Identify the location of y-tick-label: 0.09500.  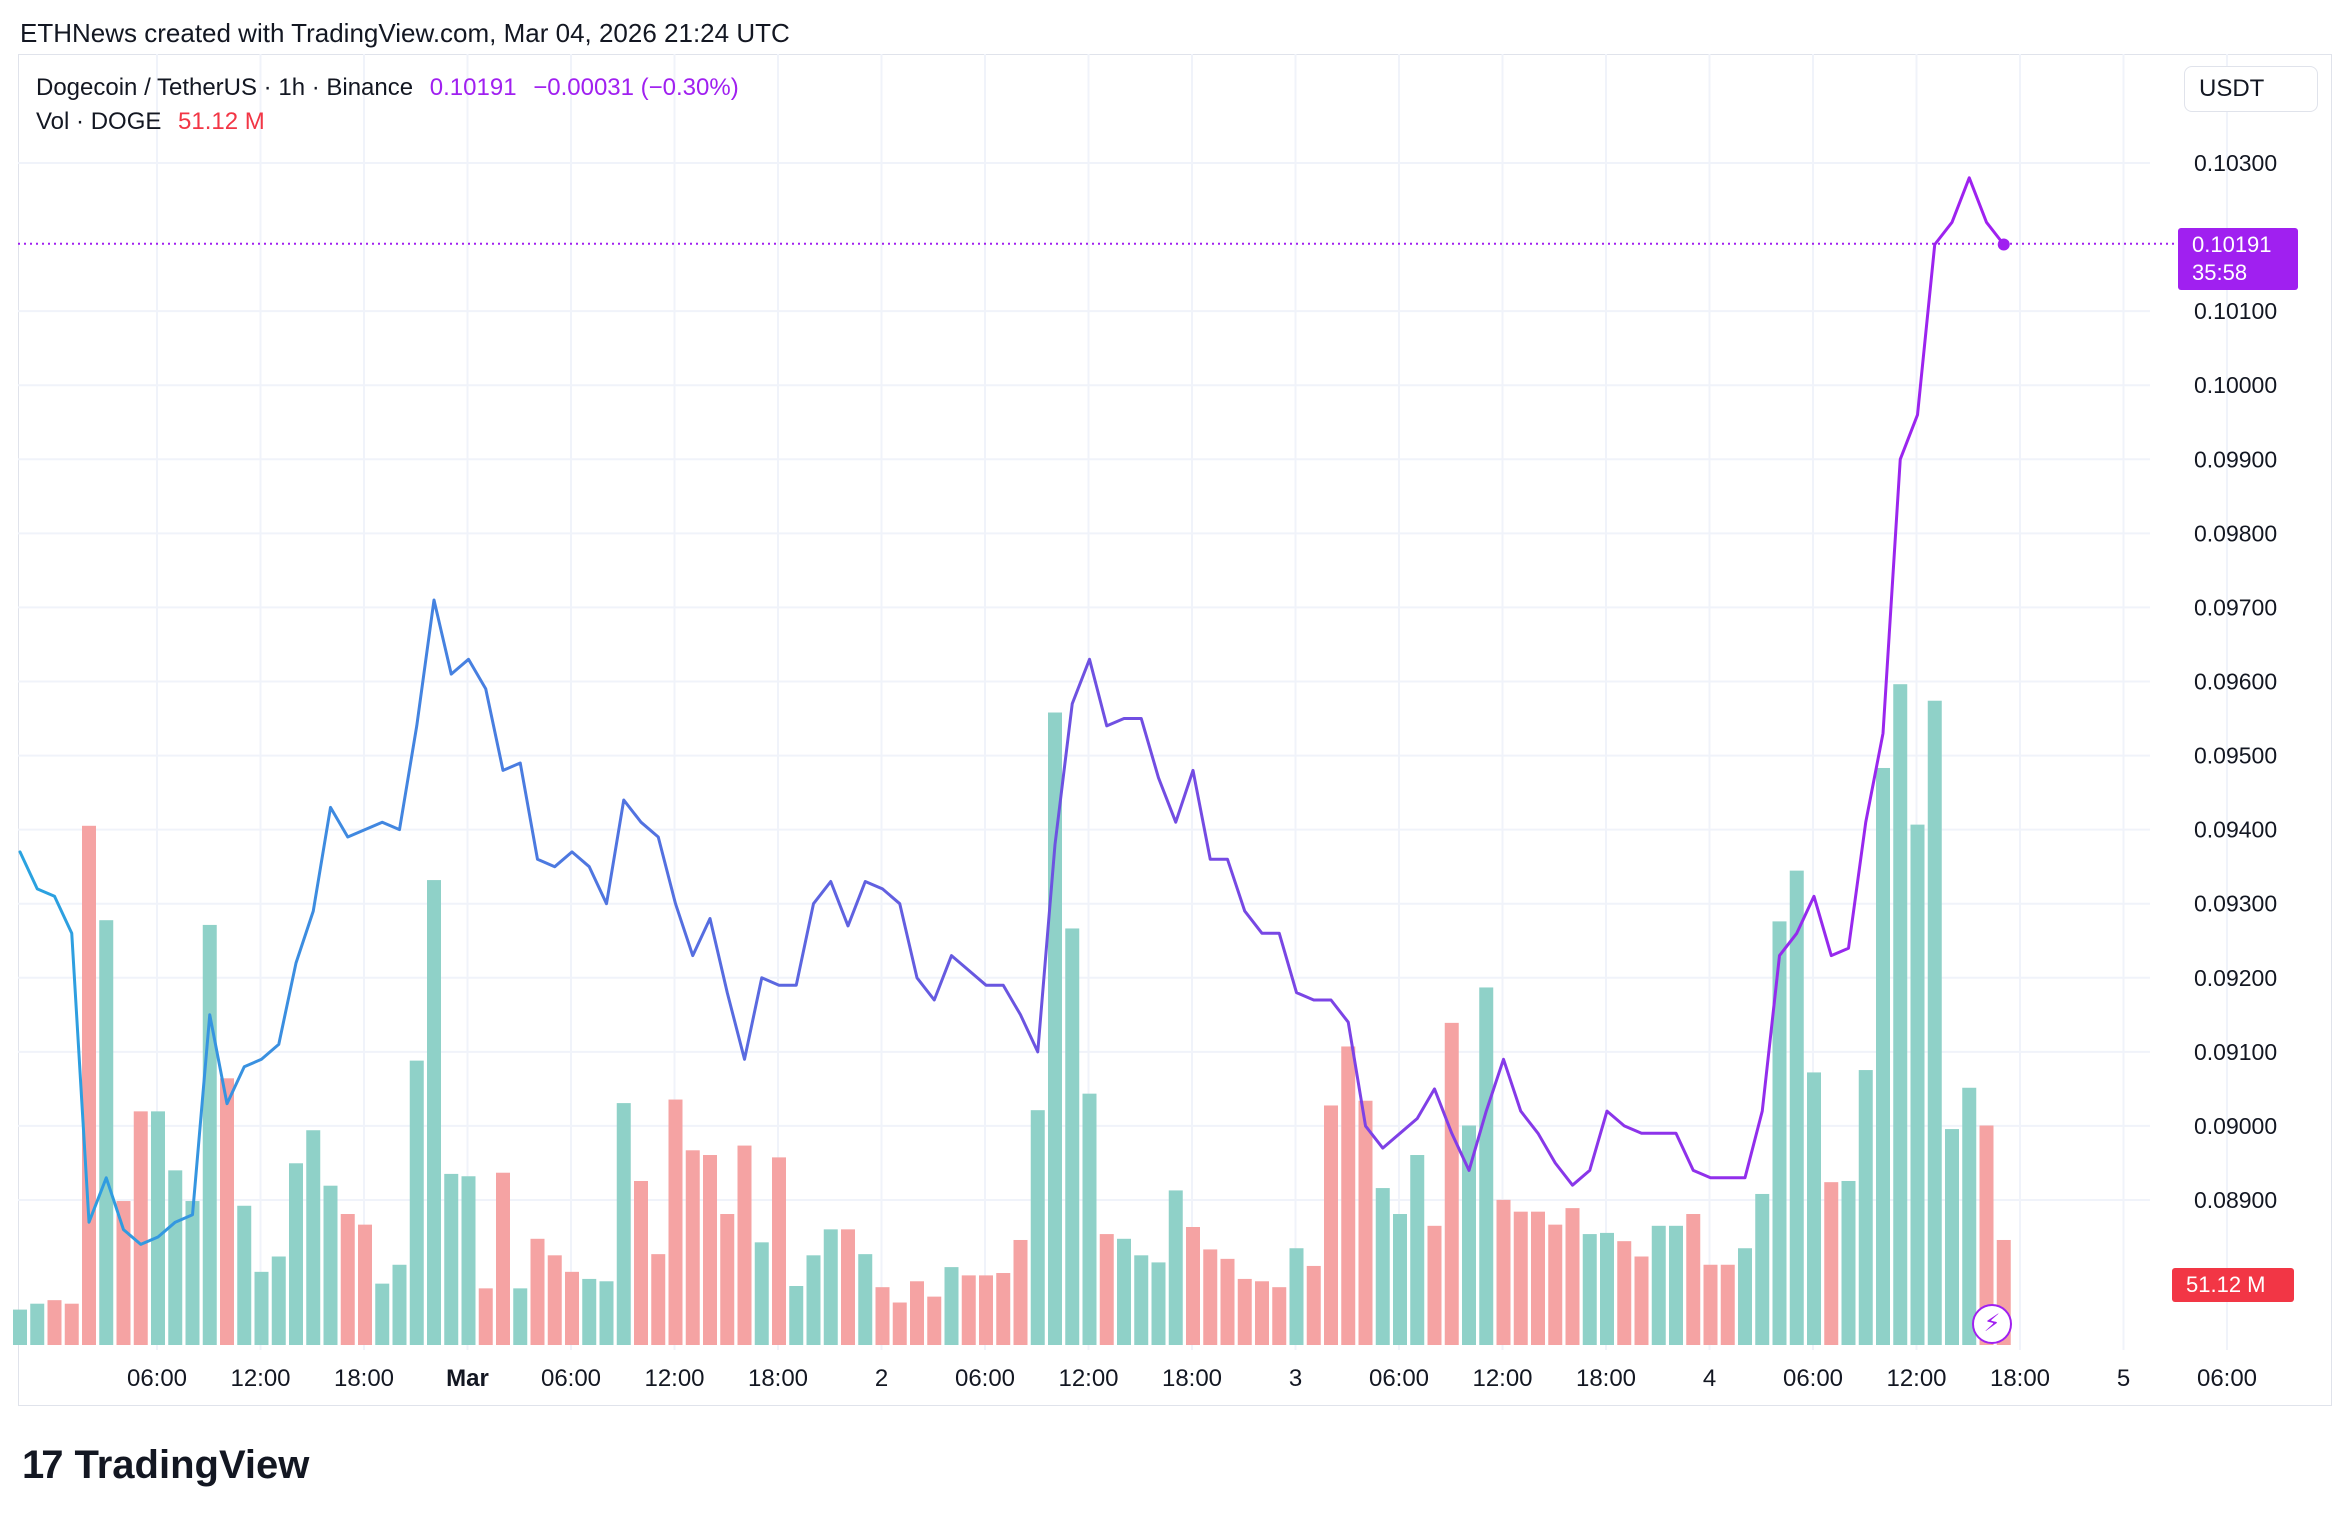
(2235, 756).